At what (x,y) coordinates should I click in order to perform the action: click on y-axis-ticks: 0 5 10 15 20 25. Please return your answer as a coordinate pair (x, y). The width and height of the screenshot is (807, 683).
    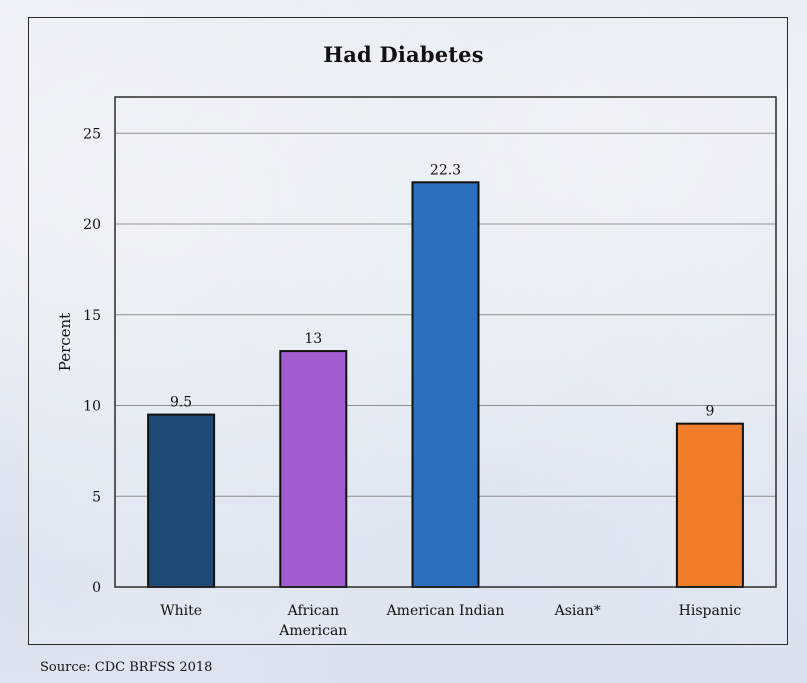
    Looking at the image, I should click on (92, 361).